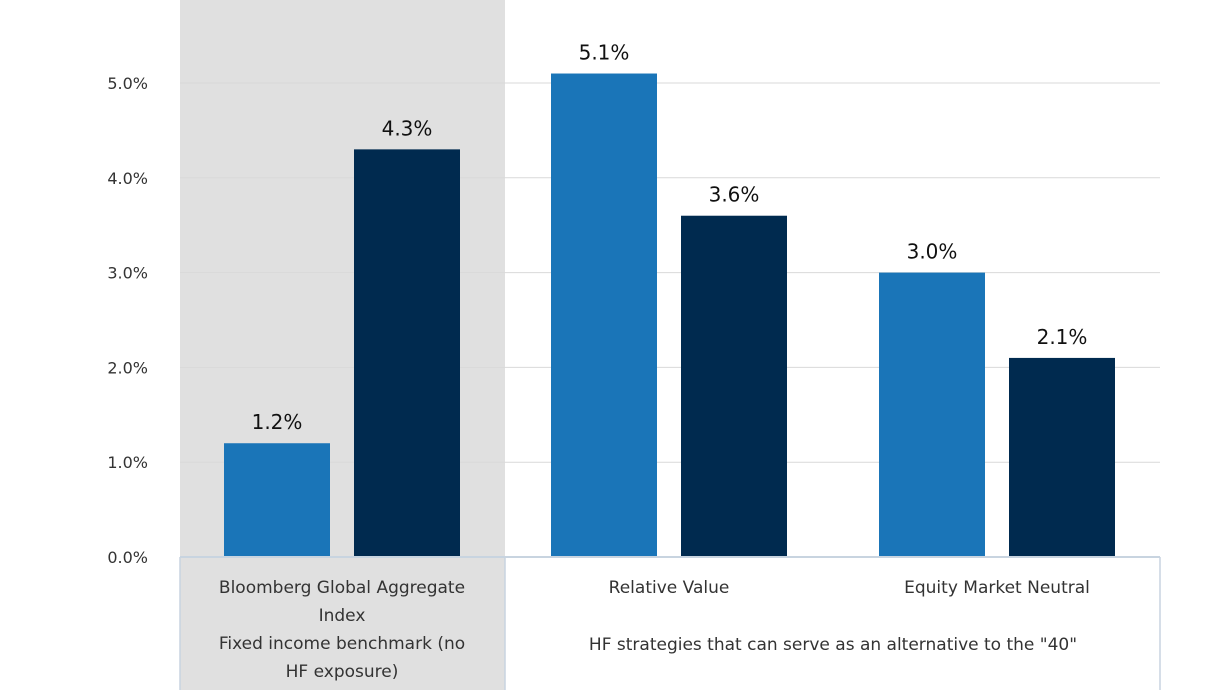 Image resolution: width=1226 pixels, height=690 pixels. What do you see at coordinates (342, 644) in the screenshot?
I see `group-label-benchmark-line1: Fixed income benchmark (no` at bounding box center [342, 644].